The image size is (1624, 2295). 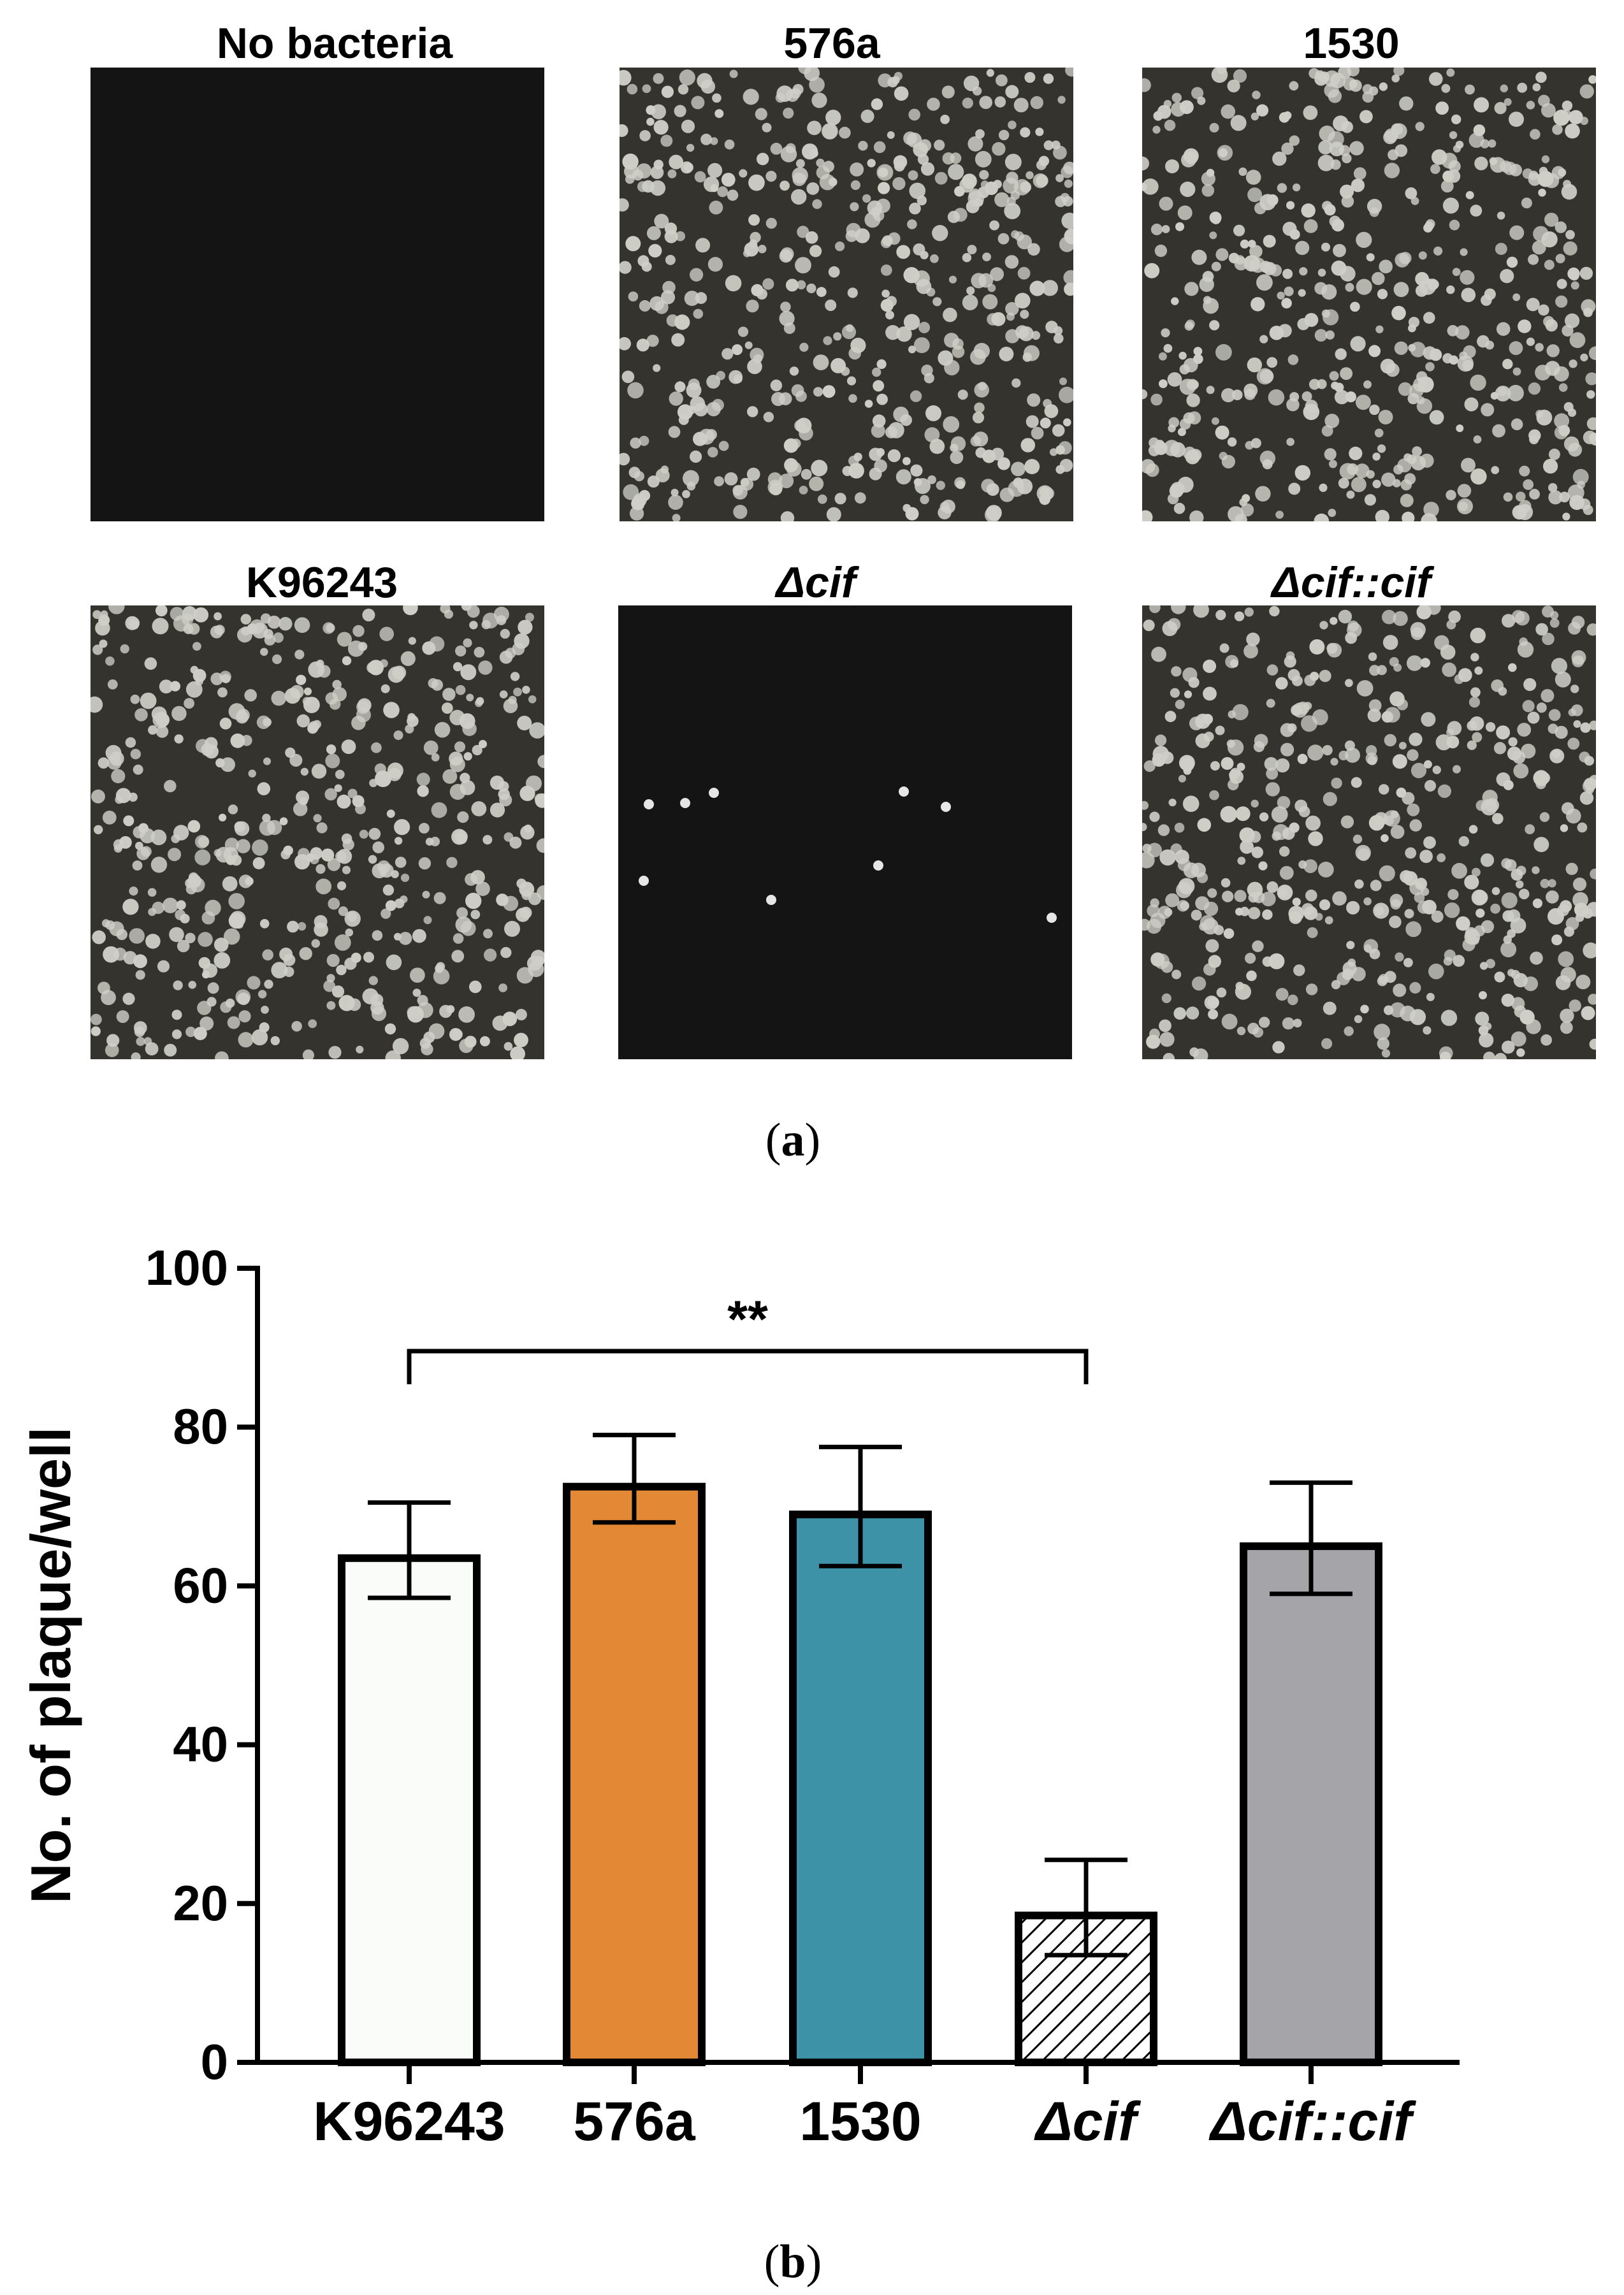 What do you see at coordinates (200, 1744) in the screenshot?
I see `y-tick-label: 40` at bounding box center [200, 1744].